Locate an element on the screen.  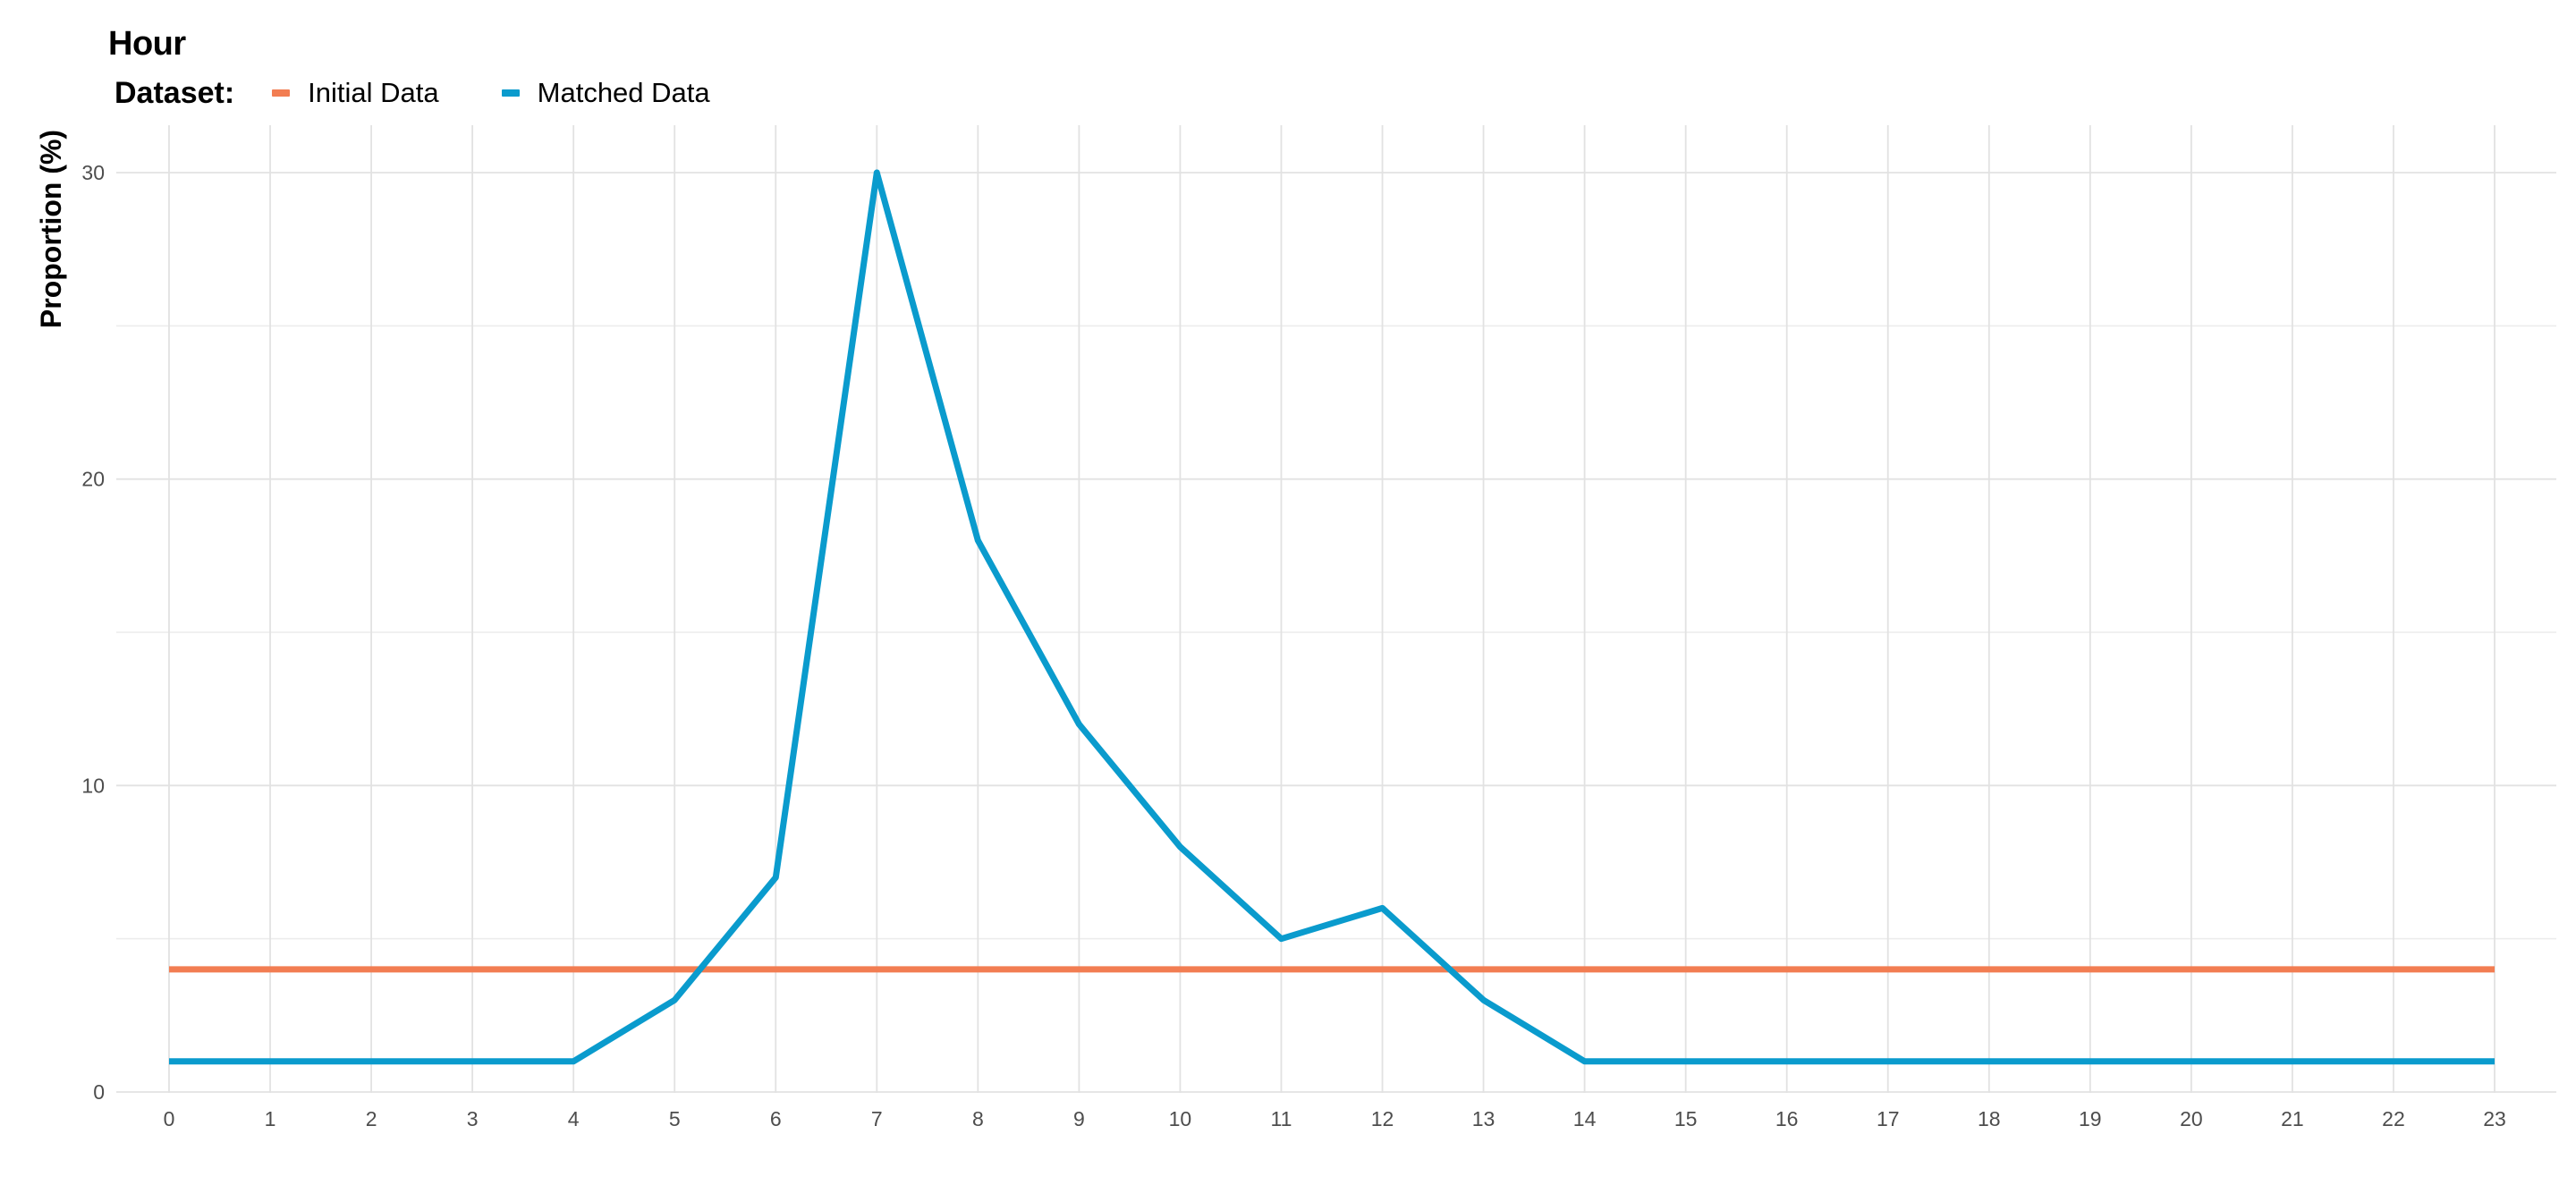
y-tick-label: 10 is located at coordinates (93, 785).